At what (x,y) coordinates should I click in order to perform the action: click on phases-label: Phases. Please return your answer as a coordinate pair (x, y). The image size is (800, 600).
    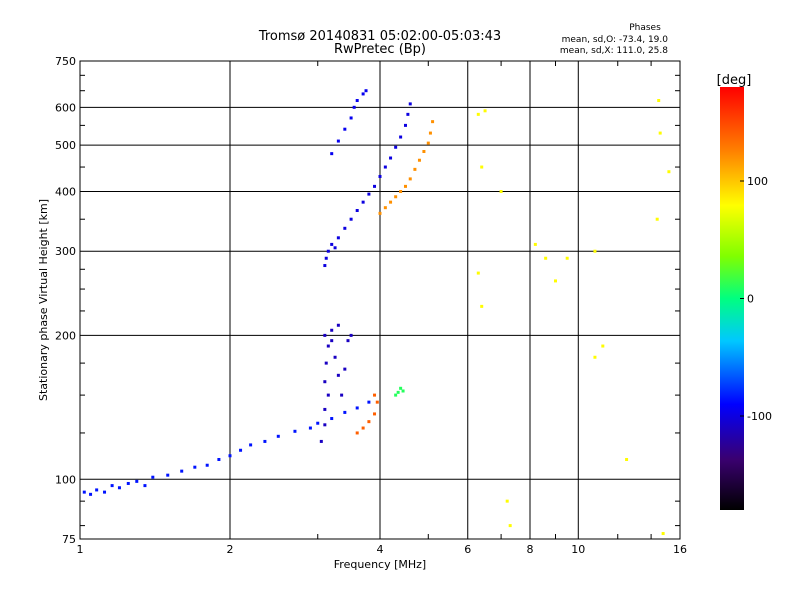
    Looking at the image, I should click on (645, 28).